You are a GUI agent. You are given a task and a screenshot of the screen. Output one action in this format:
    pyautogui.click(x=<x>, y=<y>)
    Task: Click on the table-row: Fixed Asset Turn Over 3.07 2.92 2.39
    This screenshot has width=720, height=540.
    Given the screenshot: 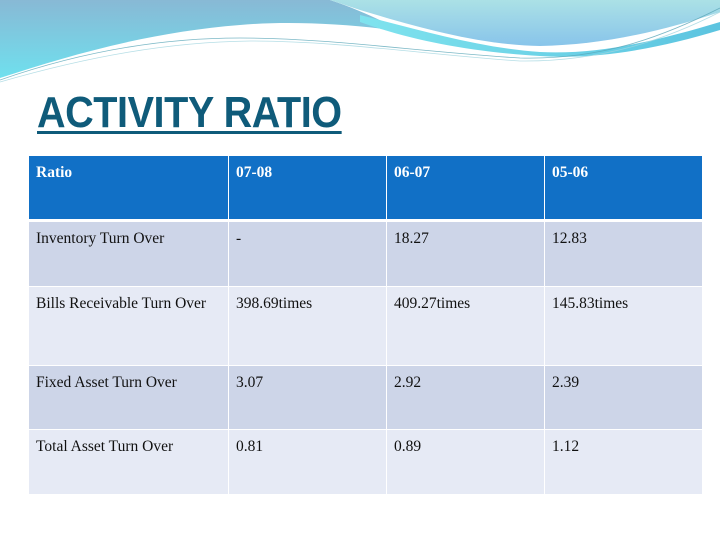 What is the action you would take?
    pyautogui.click(x=365, y=397)
    